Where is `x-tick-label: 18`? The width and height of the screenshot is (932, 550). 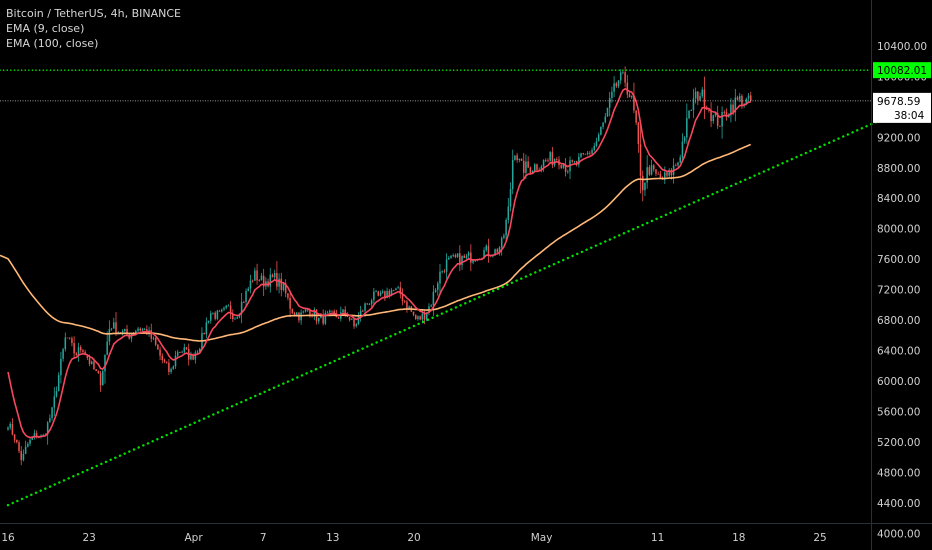 x-tick-label: 18 is located at coordinates (738, 538).